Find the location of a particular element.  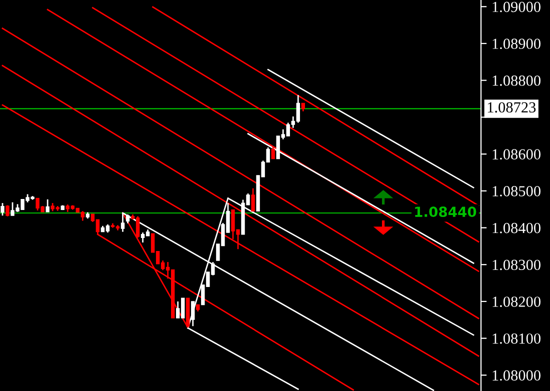

y-tick-label: 1.08800 is located at coordinates (516, 80).